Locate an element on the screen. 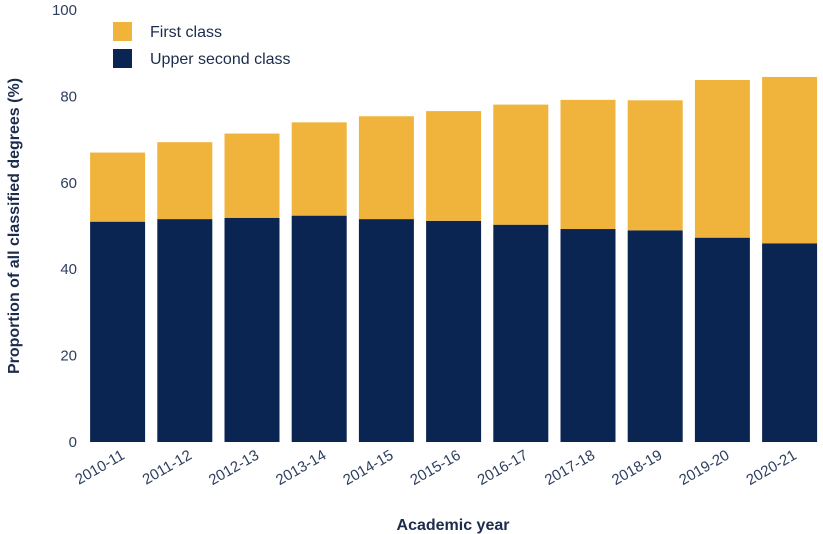  x-tick-label: 2019-20 is located at coordinates (704, 468).